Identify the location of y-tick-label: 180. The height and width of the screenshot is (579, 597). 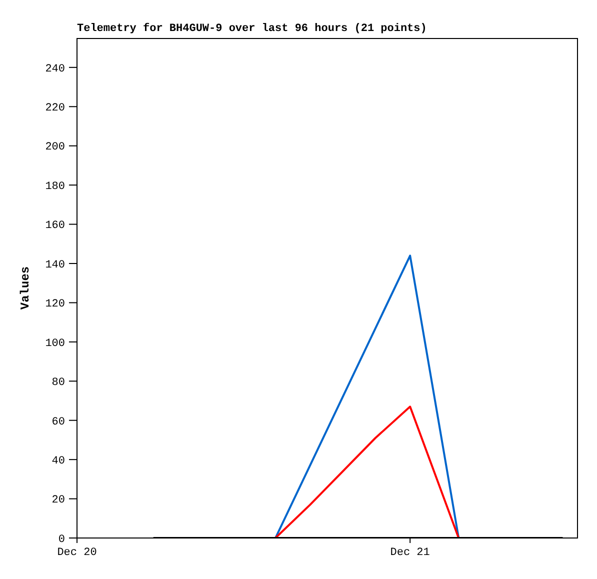
(55, 186).